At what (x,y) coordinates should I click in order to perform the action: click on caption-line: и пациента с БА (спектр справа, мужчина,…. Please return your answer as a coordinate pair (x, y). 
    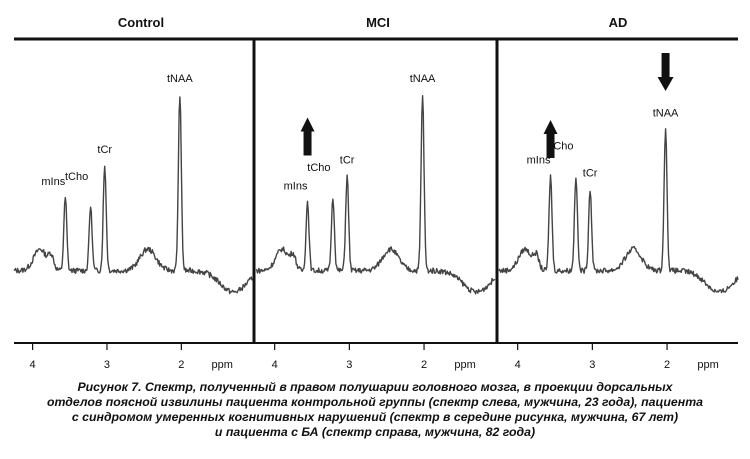
    Looking at the image, I should click on (375, 432).